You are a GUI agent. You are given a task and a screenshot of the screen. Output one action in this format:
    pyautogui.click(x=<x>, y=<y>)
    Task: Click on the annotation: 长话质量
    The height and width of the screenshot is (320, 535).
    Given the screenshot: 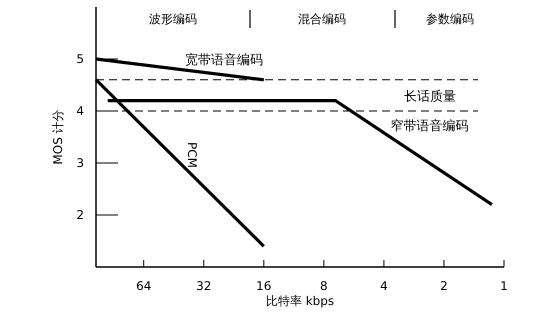 What is the action you would take?
    pyautogui.click(x=430, y=96)
    